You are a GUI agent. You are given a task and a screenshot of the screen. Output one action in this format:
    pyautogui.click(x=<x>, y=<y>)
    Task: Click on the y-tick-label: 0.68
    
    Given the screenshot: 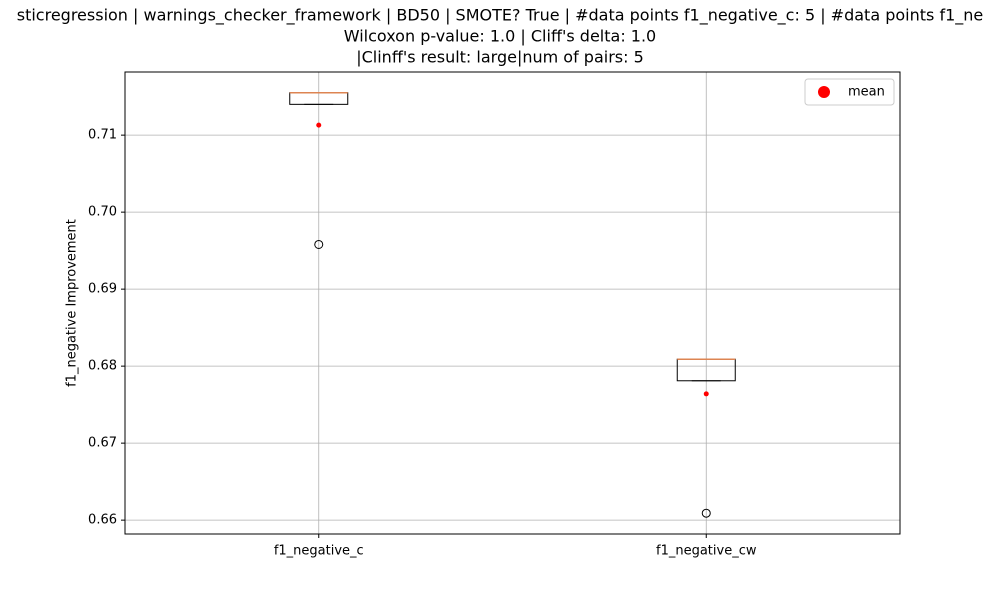 What is the action you would take?
    pyautogui.click(x=102, y=366)
    